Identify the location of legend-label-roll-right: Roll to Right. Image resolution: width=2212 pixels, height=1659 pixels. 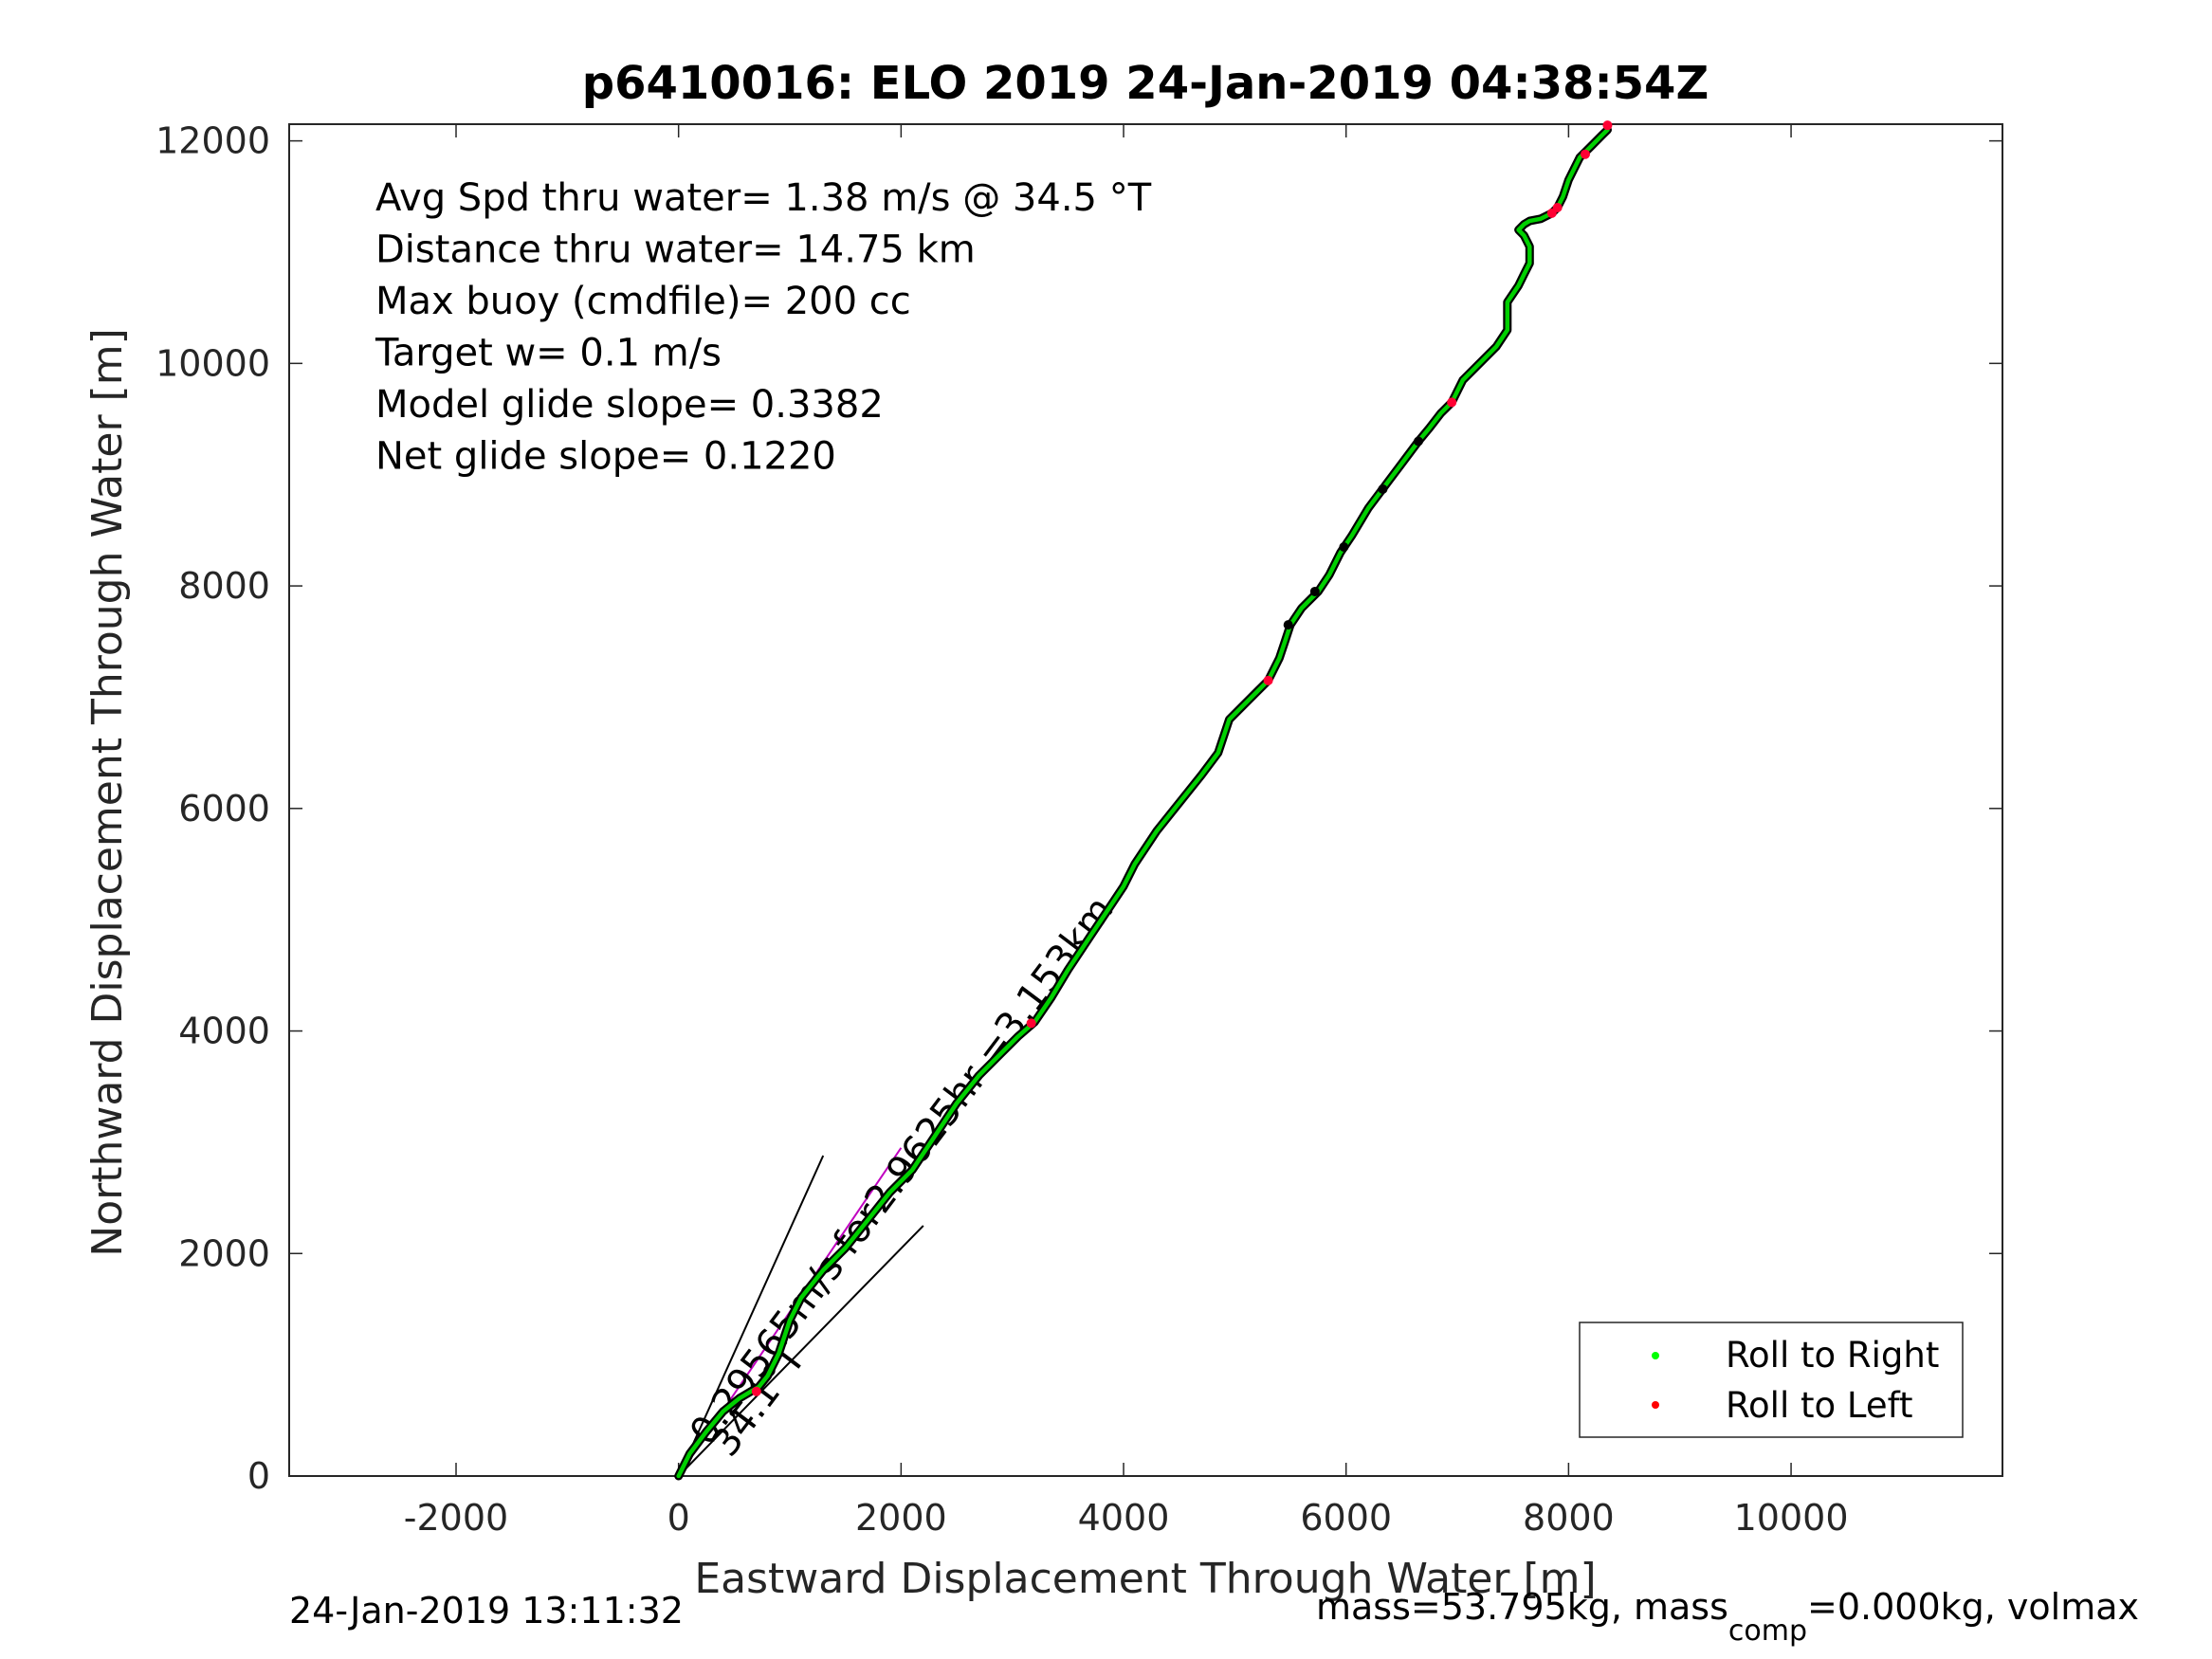
(1832, 1355).